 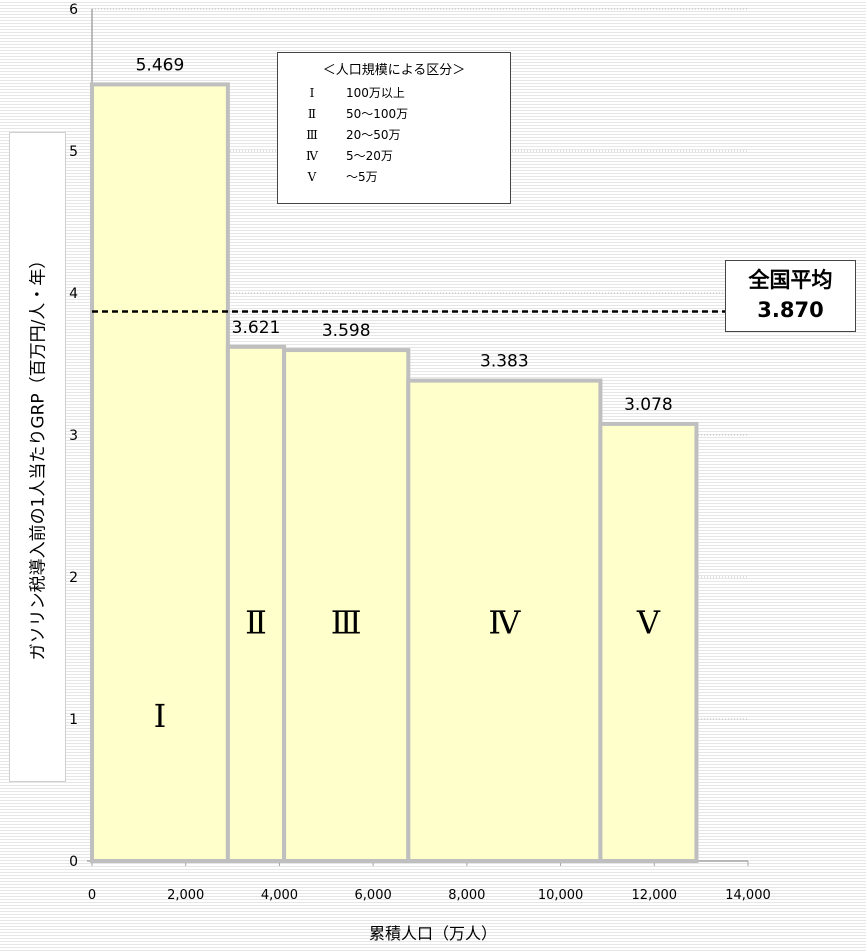 What do you see at coordinates (748, 895) in the screenshot?
I see `x-tick-label: 14,000` at bounding box center [748, 895].